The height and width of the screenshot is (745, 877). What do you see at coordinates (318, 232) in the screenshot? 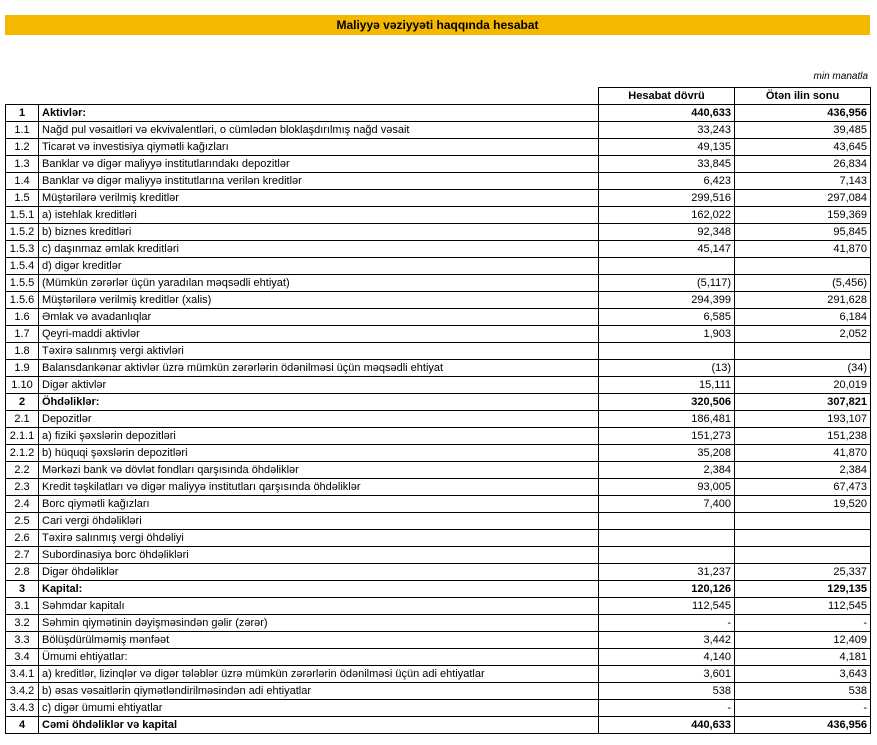
I see `row-label: b) biznes kreditləri` at bounding box center [318, 232].